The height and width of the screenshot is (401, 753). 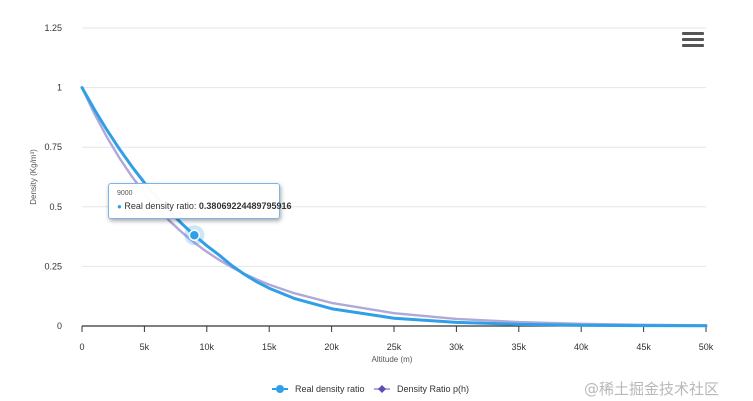 What do you see at coordinates (280, 389) in the screenshot?
I see `legend-marker-circle-icon` at bounding box center [280, 389].